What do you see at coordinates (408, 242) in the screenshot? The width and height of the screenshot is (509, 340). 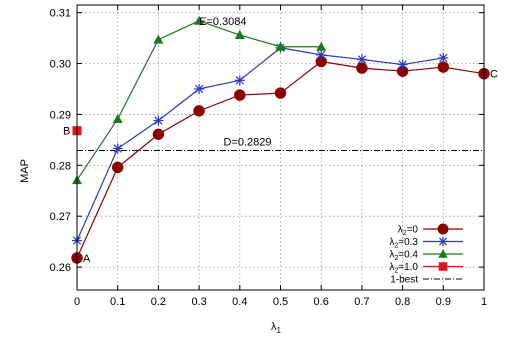 I see `legend-label-suffix: =0.3` at bounding box center [408, 242].